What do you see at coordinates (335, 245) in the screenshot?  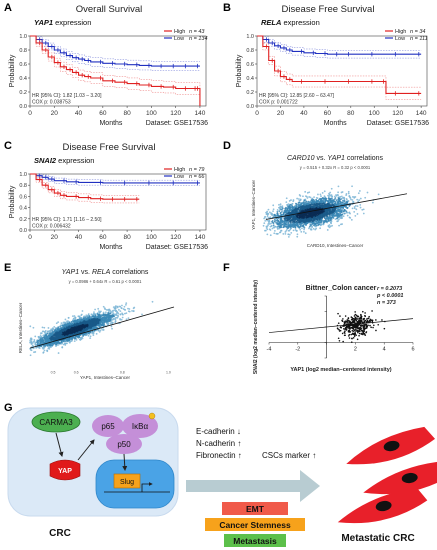 I see `x-axis-label: CARD10, Intestines–Cancer` at bounding box center [335, 245].